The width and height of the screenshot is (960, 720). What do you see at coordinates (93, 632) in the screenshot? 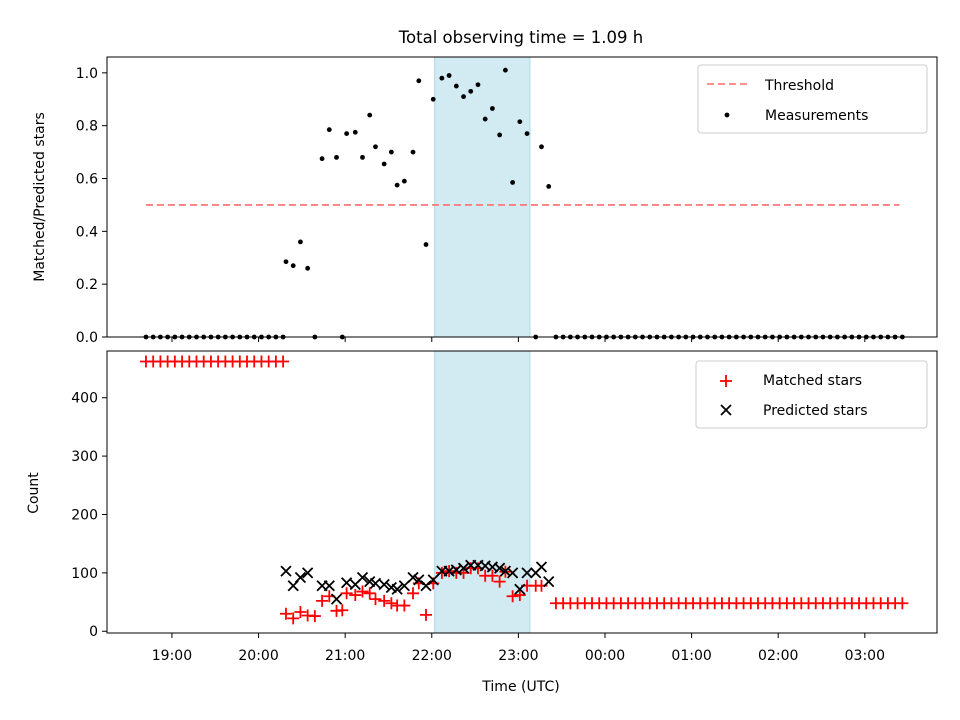
I see `y-tick-label: 0` at bounding box center [93, 632].